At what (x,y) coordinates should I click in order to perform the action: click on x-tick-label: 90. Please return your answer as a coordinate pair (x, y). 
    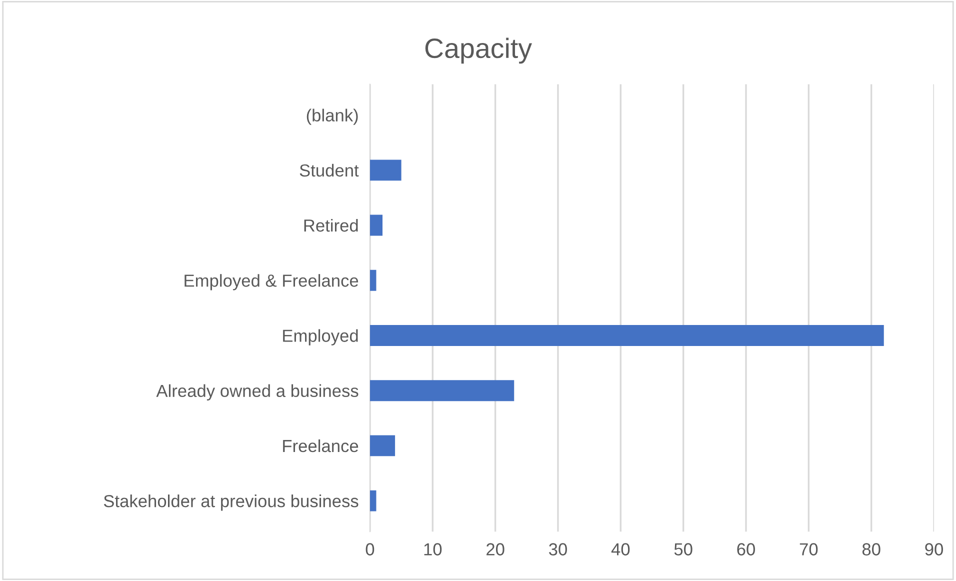
    Looking at the image, I should click on (934, 549).